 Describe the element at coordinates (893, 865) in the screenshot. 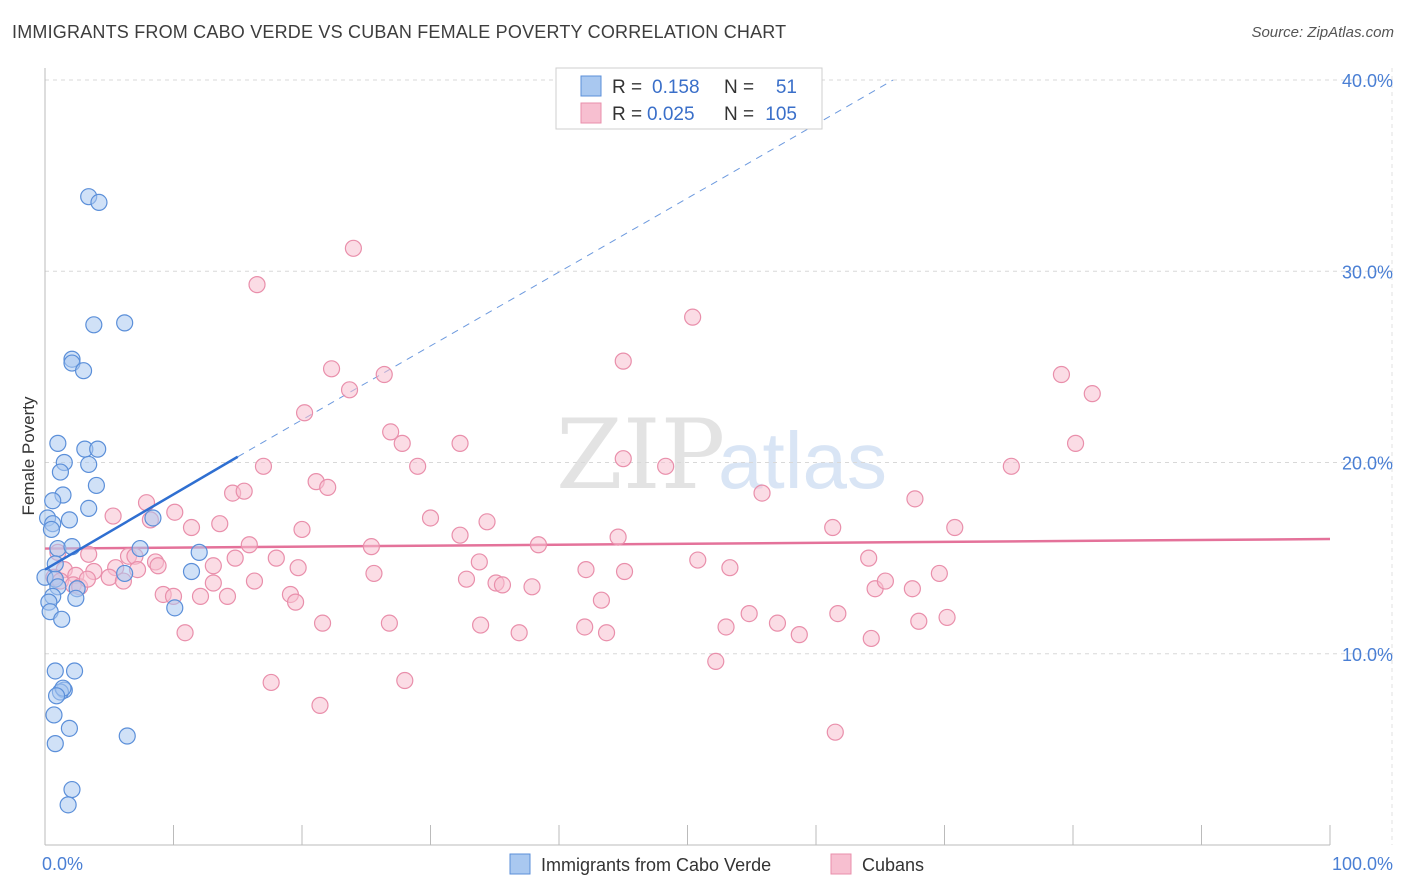

I see `legend-label-pink: Cubans` at that location.